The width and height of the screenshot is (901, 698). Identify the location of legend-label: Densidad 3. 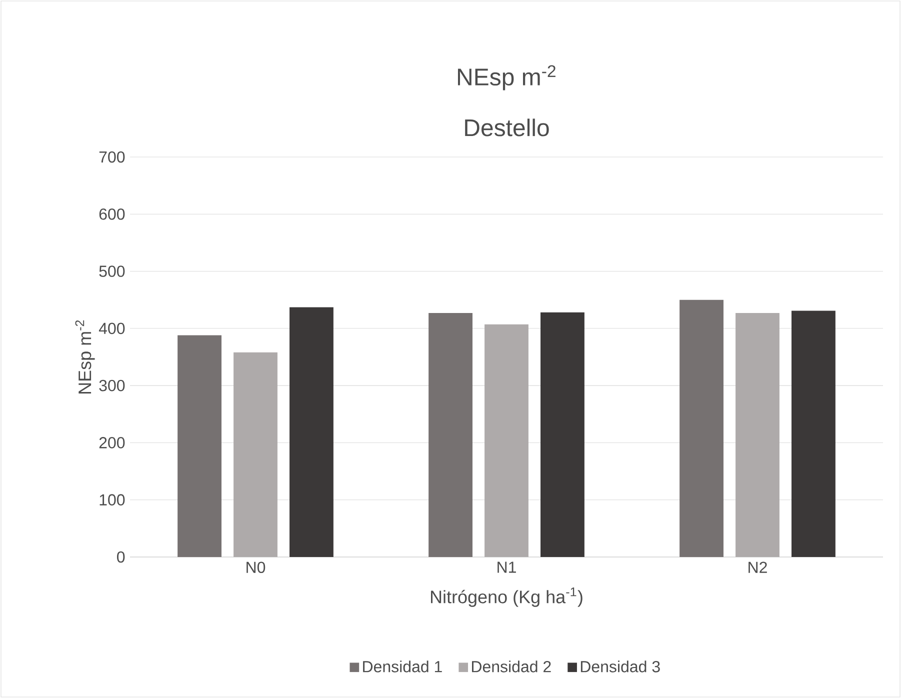
(620, 666).